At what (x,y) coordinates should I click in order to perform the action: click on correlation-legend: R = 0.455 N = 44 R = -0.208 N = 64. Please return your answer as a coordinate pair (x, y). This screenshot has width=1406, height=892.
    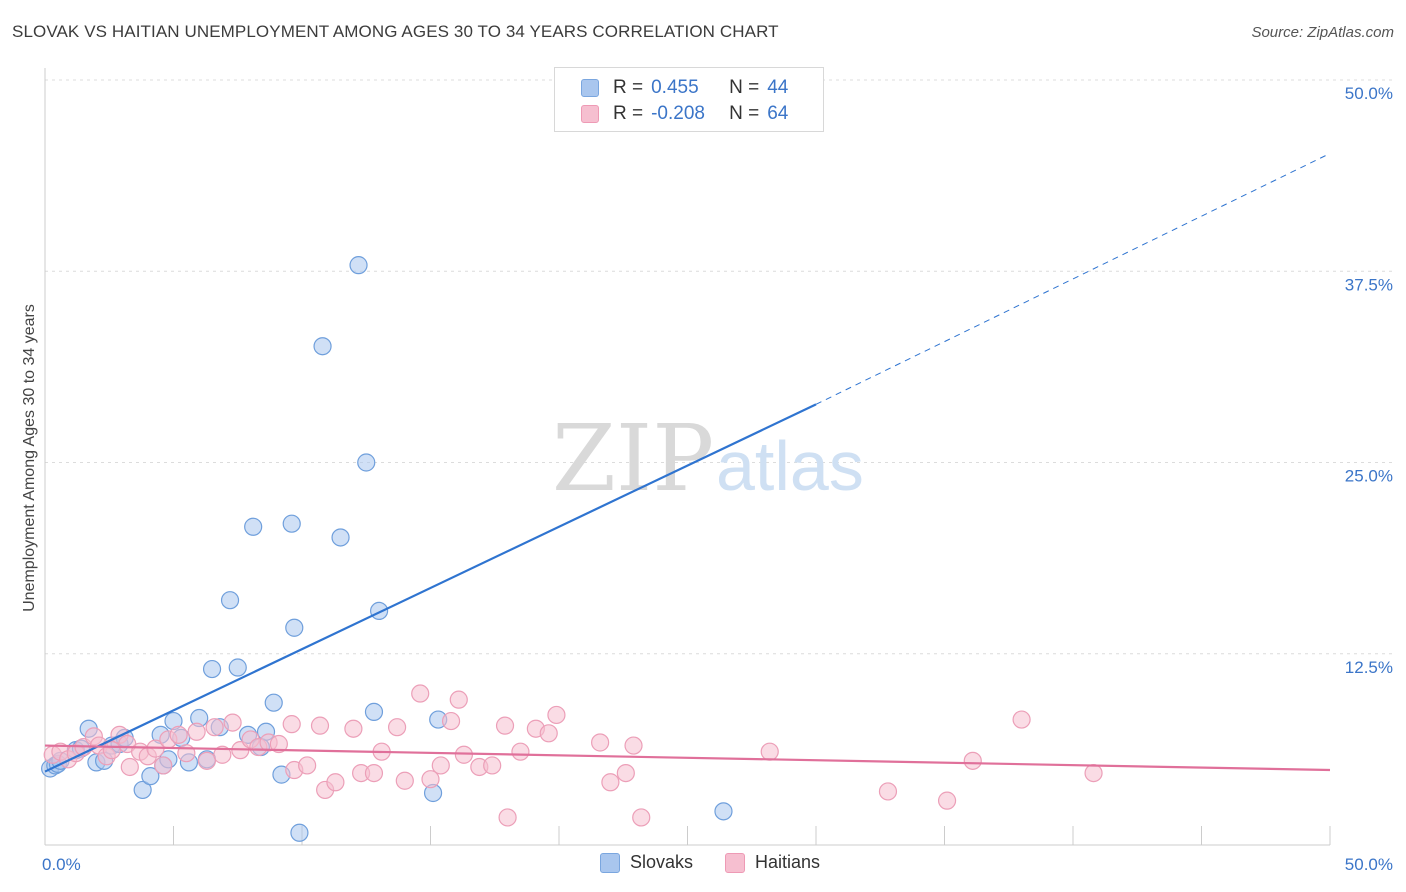
    Looking at the image, I should click on (689, 99).